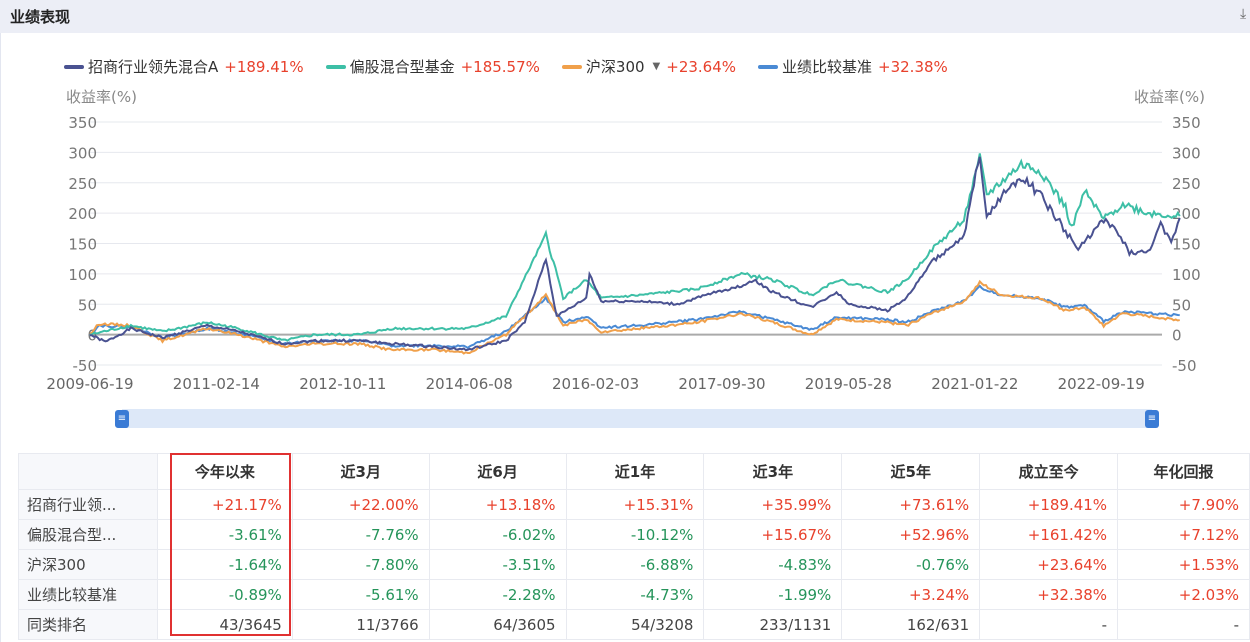 Image resolution: width=1250 pixels, height=642 pixels. Describe the element at coordinates (85, 366) in the screenshot. I see `y-tick-label-left: -50` at that location.